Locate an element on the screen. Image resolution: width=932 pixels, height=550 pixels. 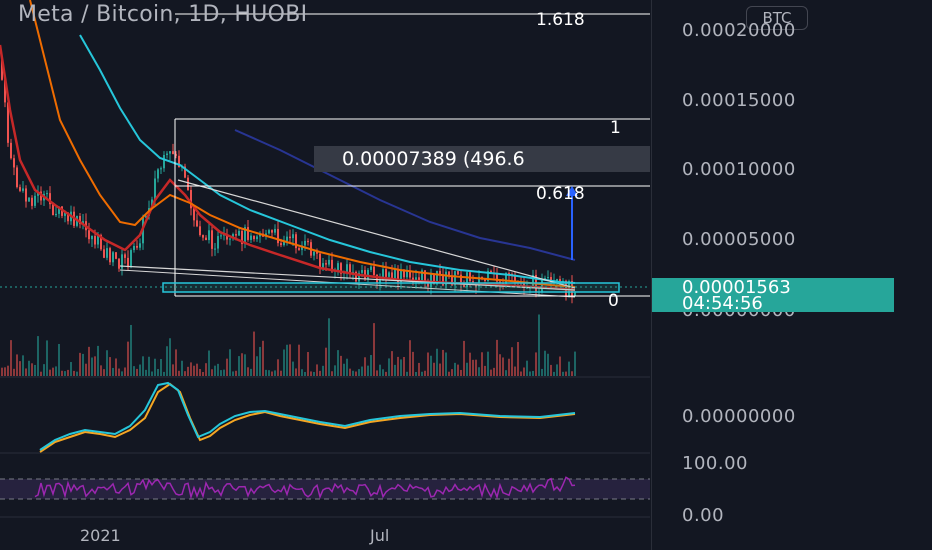
current-price: 0.00001563 is located at coordinates (736, 287).